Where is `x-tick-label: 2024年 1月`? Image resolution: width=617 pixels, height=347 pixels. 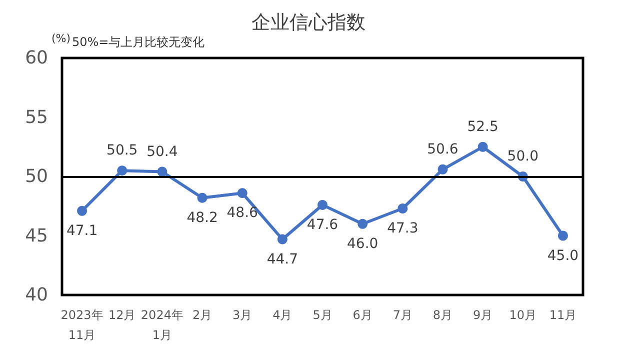 x-tick-label: 2024年 1月 is located at coordinates (162, 325).